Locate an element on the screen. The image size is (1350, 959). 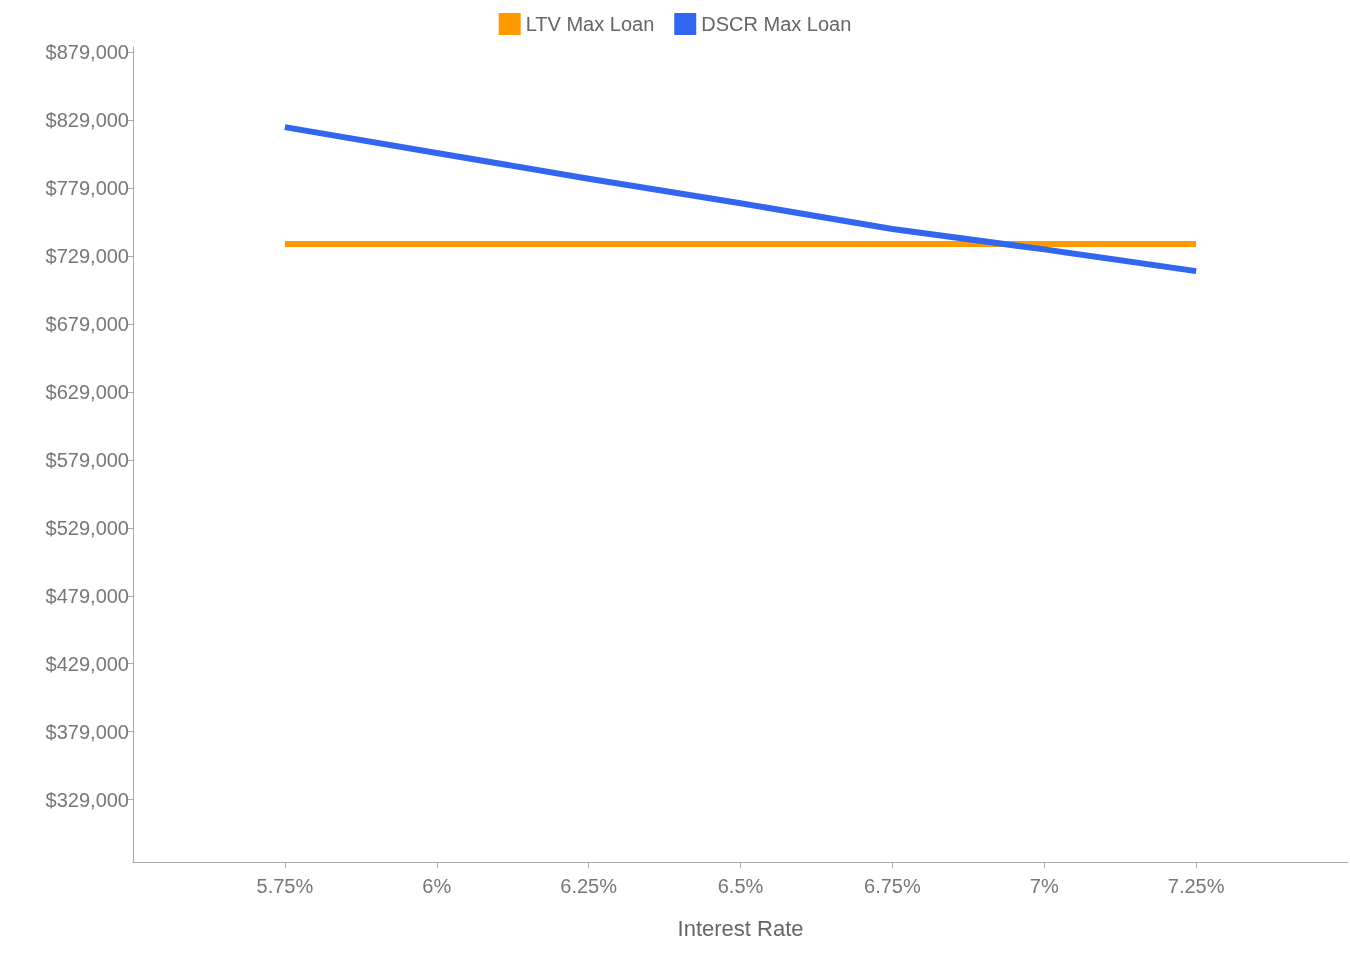
x-tick-label: 6% is located at coordinates (437, 886).